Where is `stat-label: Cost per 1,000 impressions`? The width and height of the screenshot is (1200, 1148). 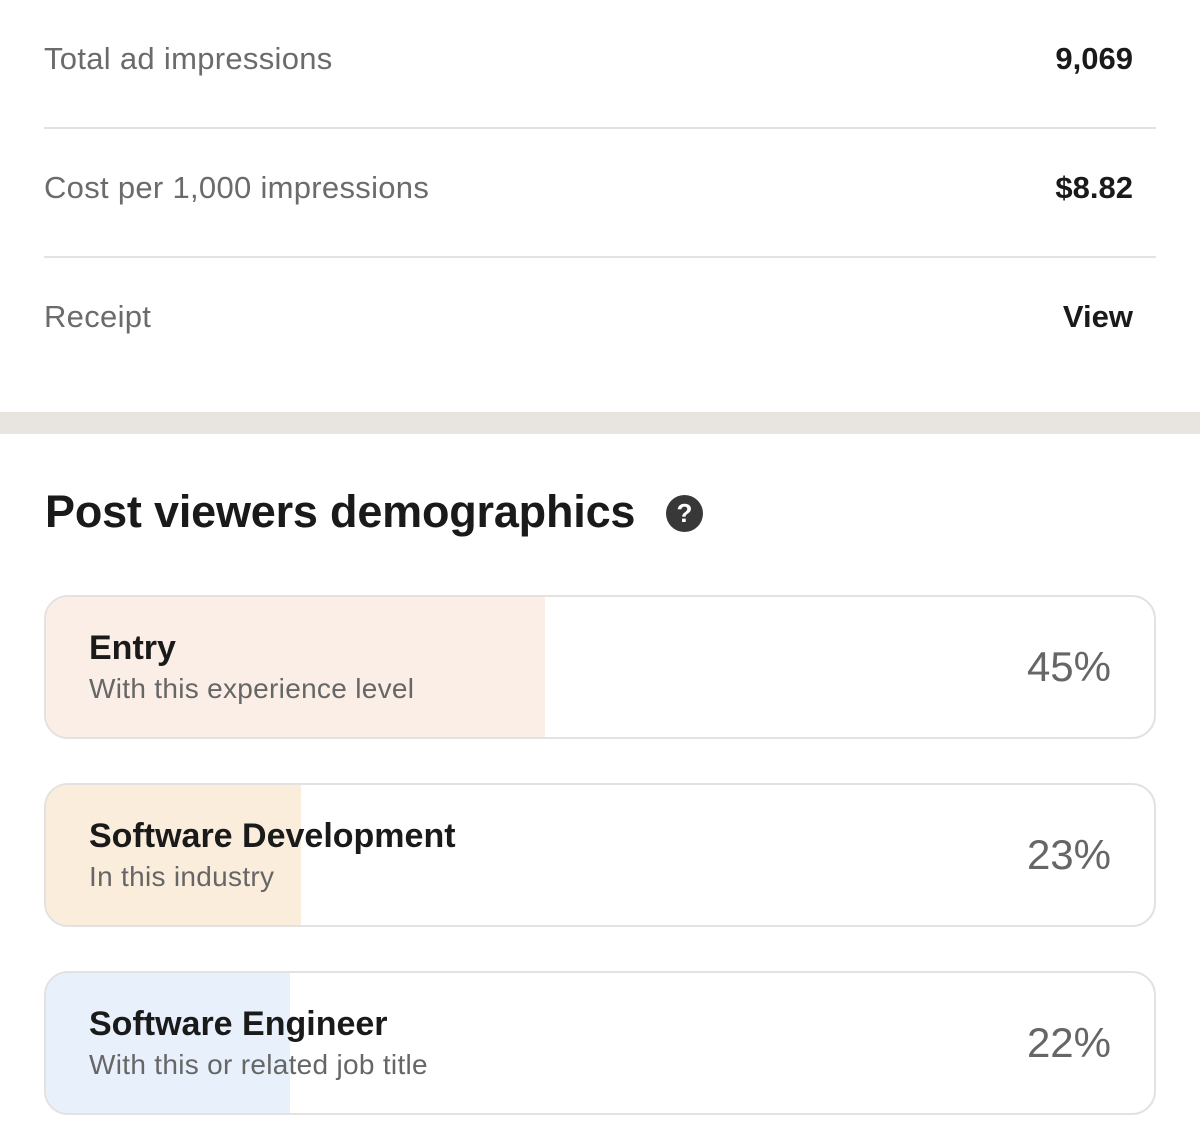
stat-label: Cost per 1,000 impressions is located at coordinates (237, 187).